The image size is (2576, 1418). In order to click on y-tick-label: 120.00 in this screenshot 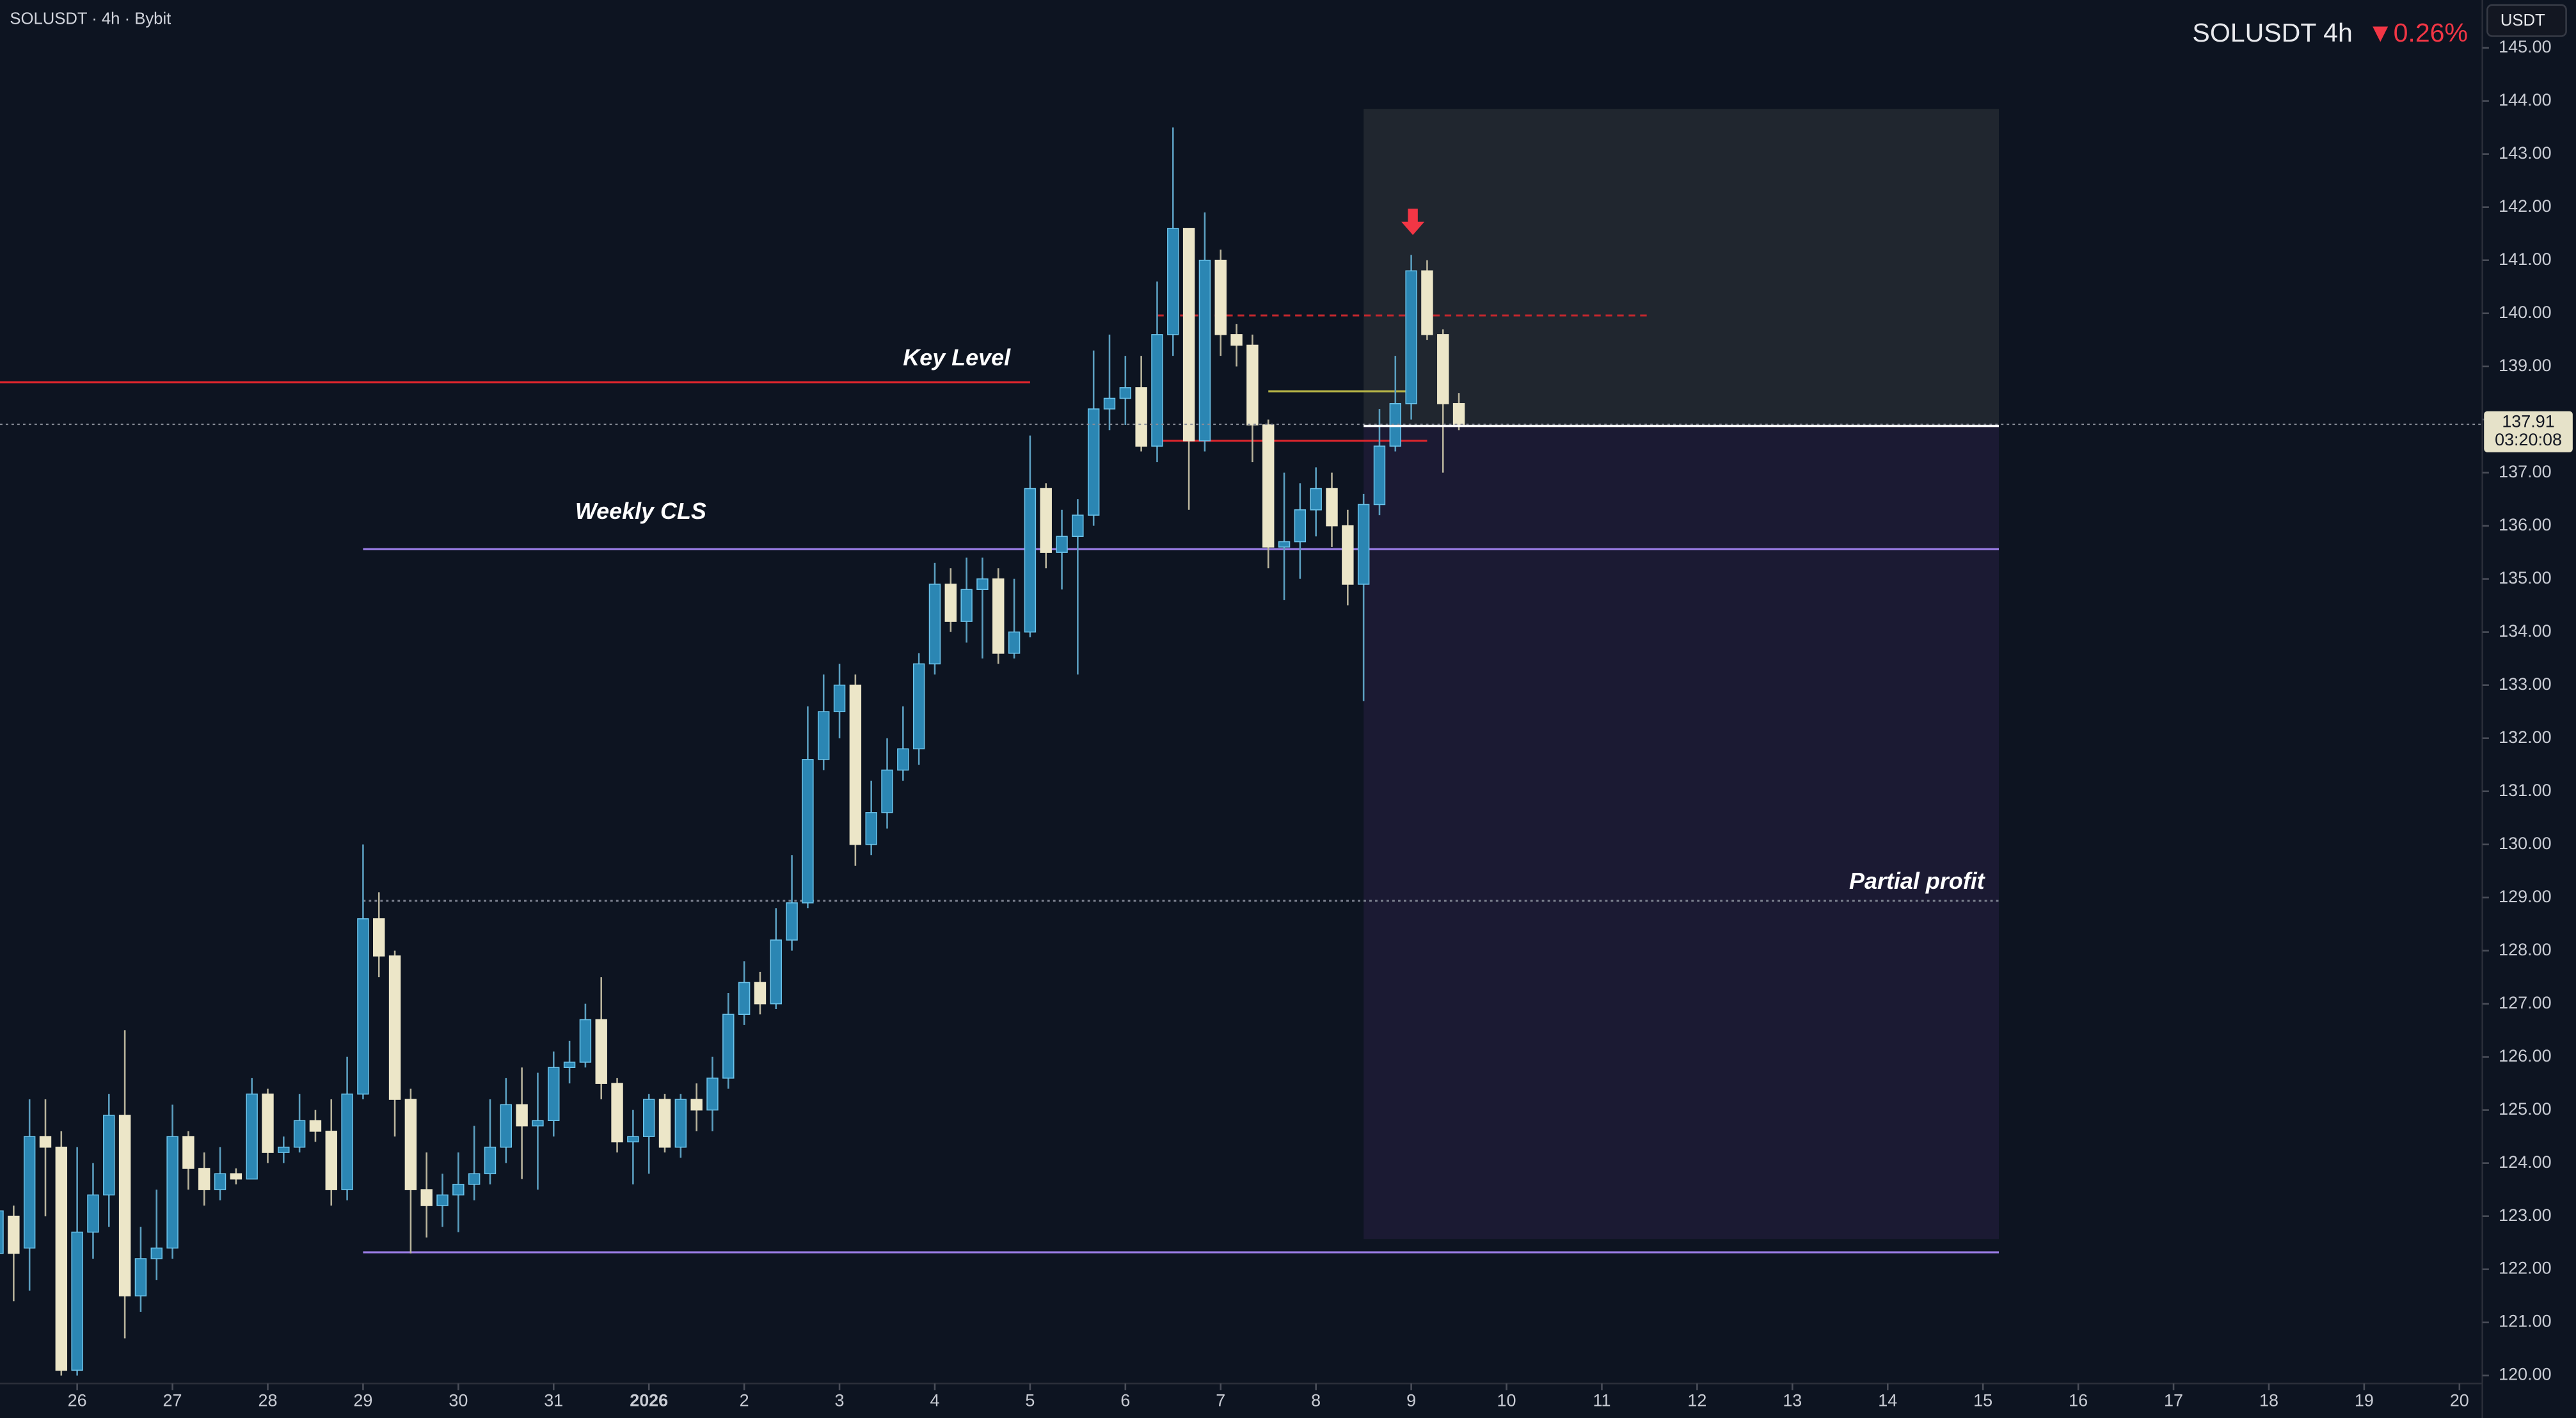, I will do `click(2525, 1374)`.